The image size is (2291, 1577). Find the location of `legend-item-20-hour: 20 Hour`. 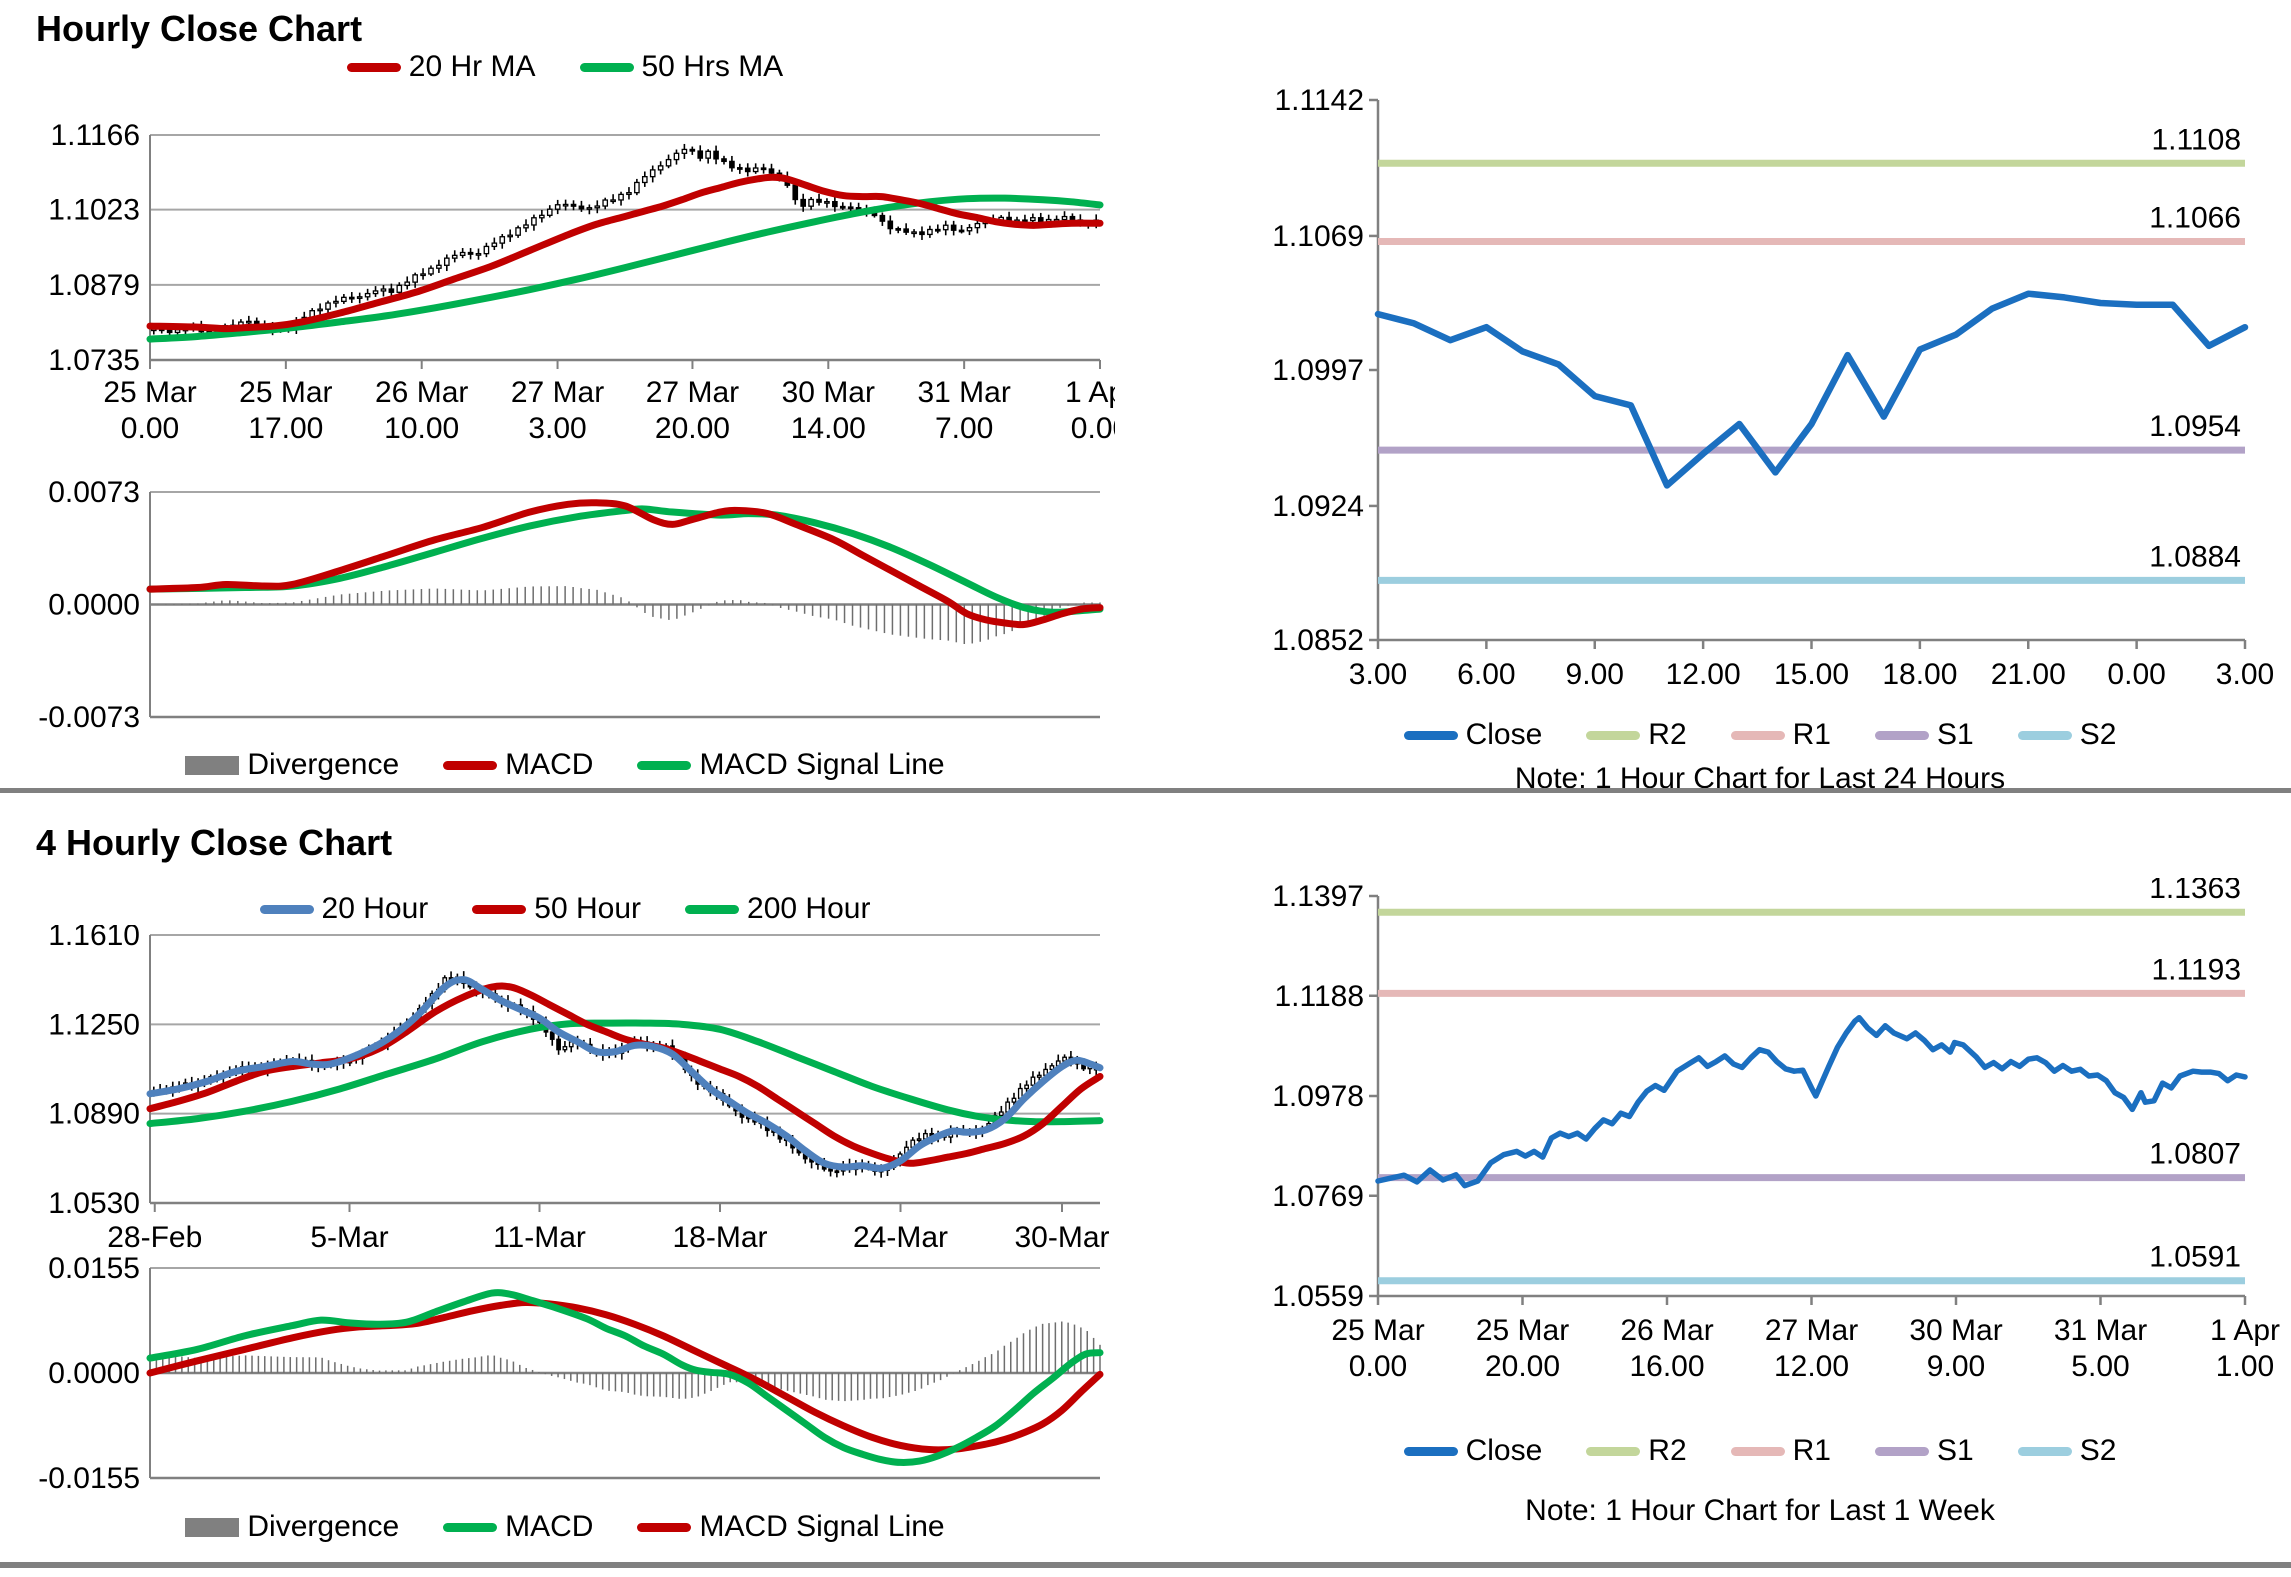

legend-item-20-hour: 20 Hour is located at coordinates (344, 909).